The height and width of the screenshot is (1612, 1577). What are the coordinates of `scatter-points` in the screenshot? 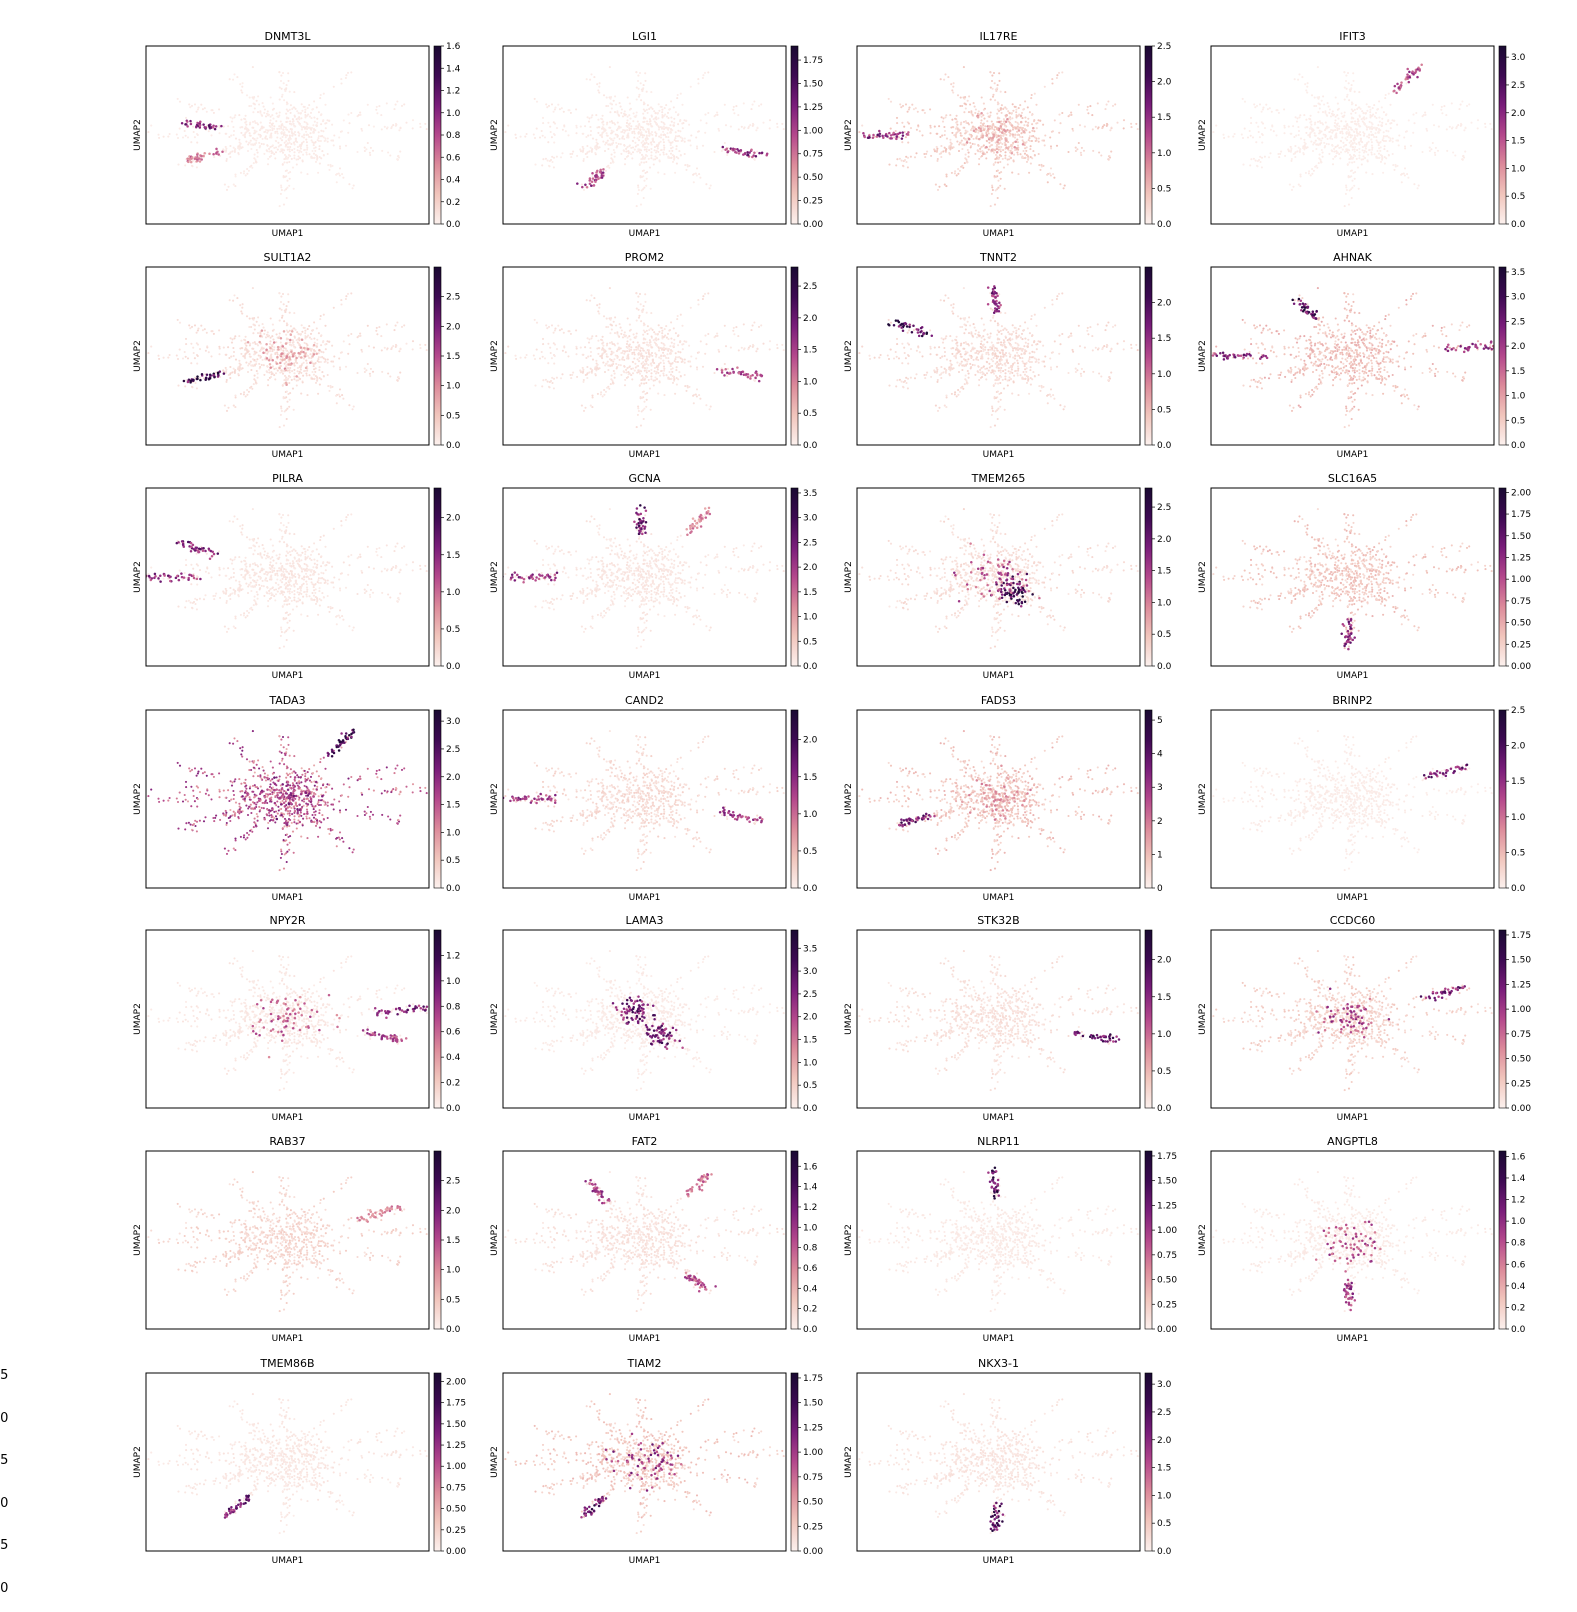 It's located at (644, 358).